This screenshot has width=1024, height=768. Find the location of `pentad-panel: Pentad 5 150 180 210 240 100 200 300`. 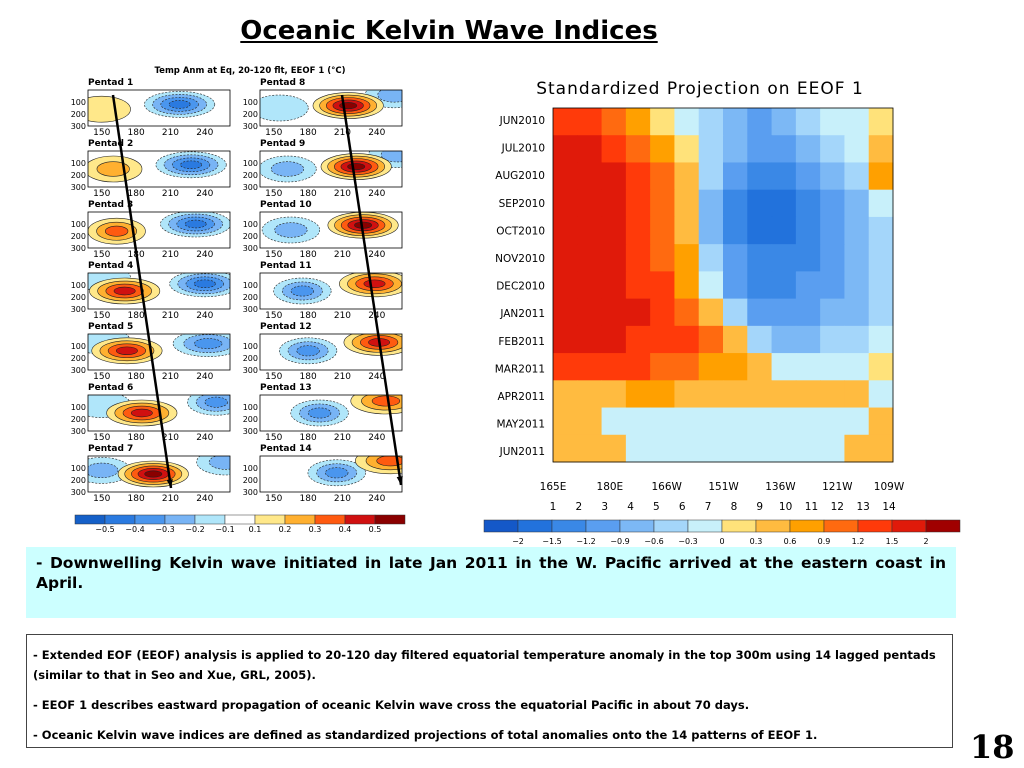

pentad-panel: Pentad 5 150 180 210 240 100 200 300 is located at coordinates (151, 352).